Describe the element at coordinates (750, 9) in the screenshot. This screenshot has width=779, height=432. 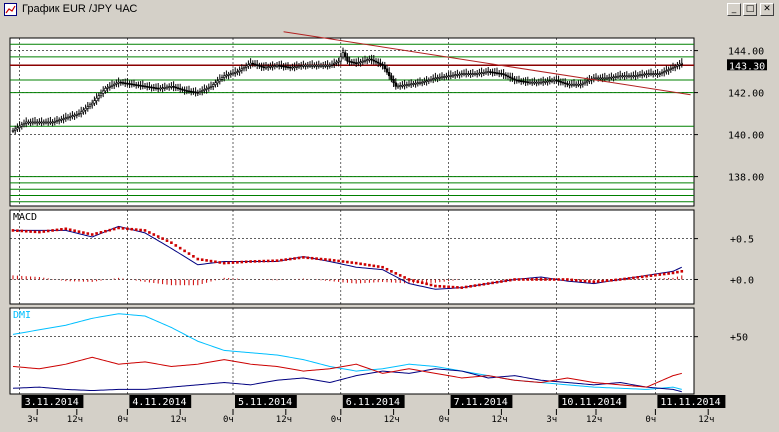
I see `maximize-button: □` at that location.